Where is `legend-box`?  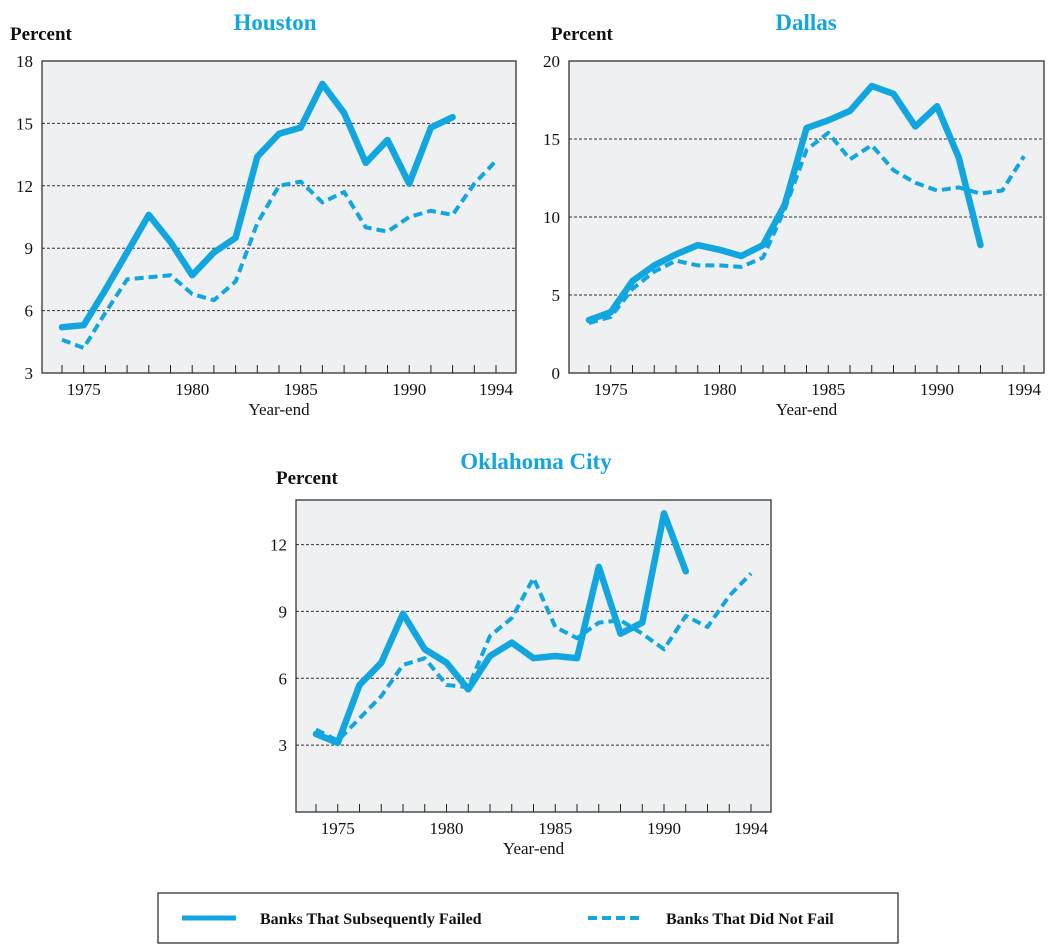 legend-box is located at coordinates (528, 918).